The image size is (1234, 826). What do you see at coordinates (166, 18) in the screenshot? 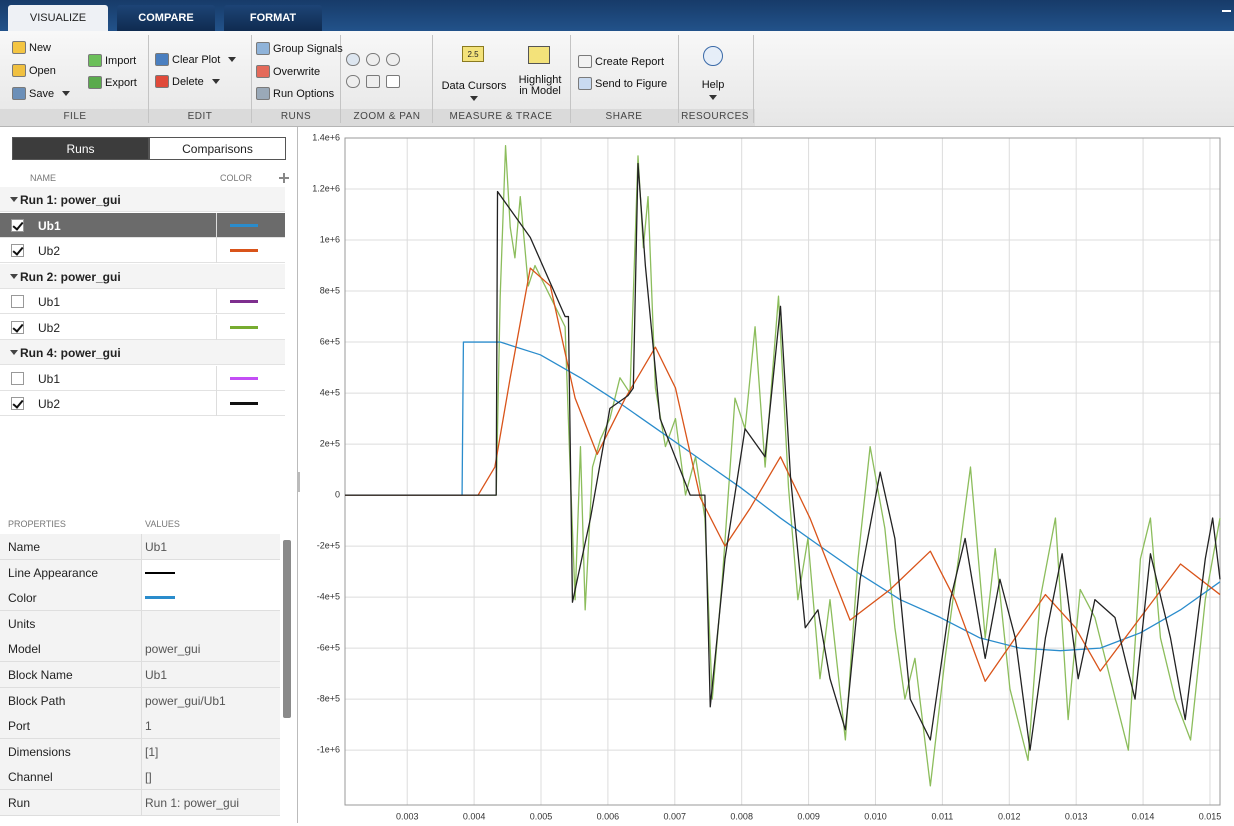
I see `tab: COMPARE` at bounding box center [166, 18].